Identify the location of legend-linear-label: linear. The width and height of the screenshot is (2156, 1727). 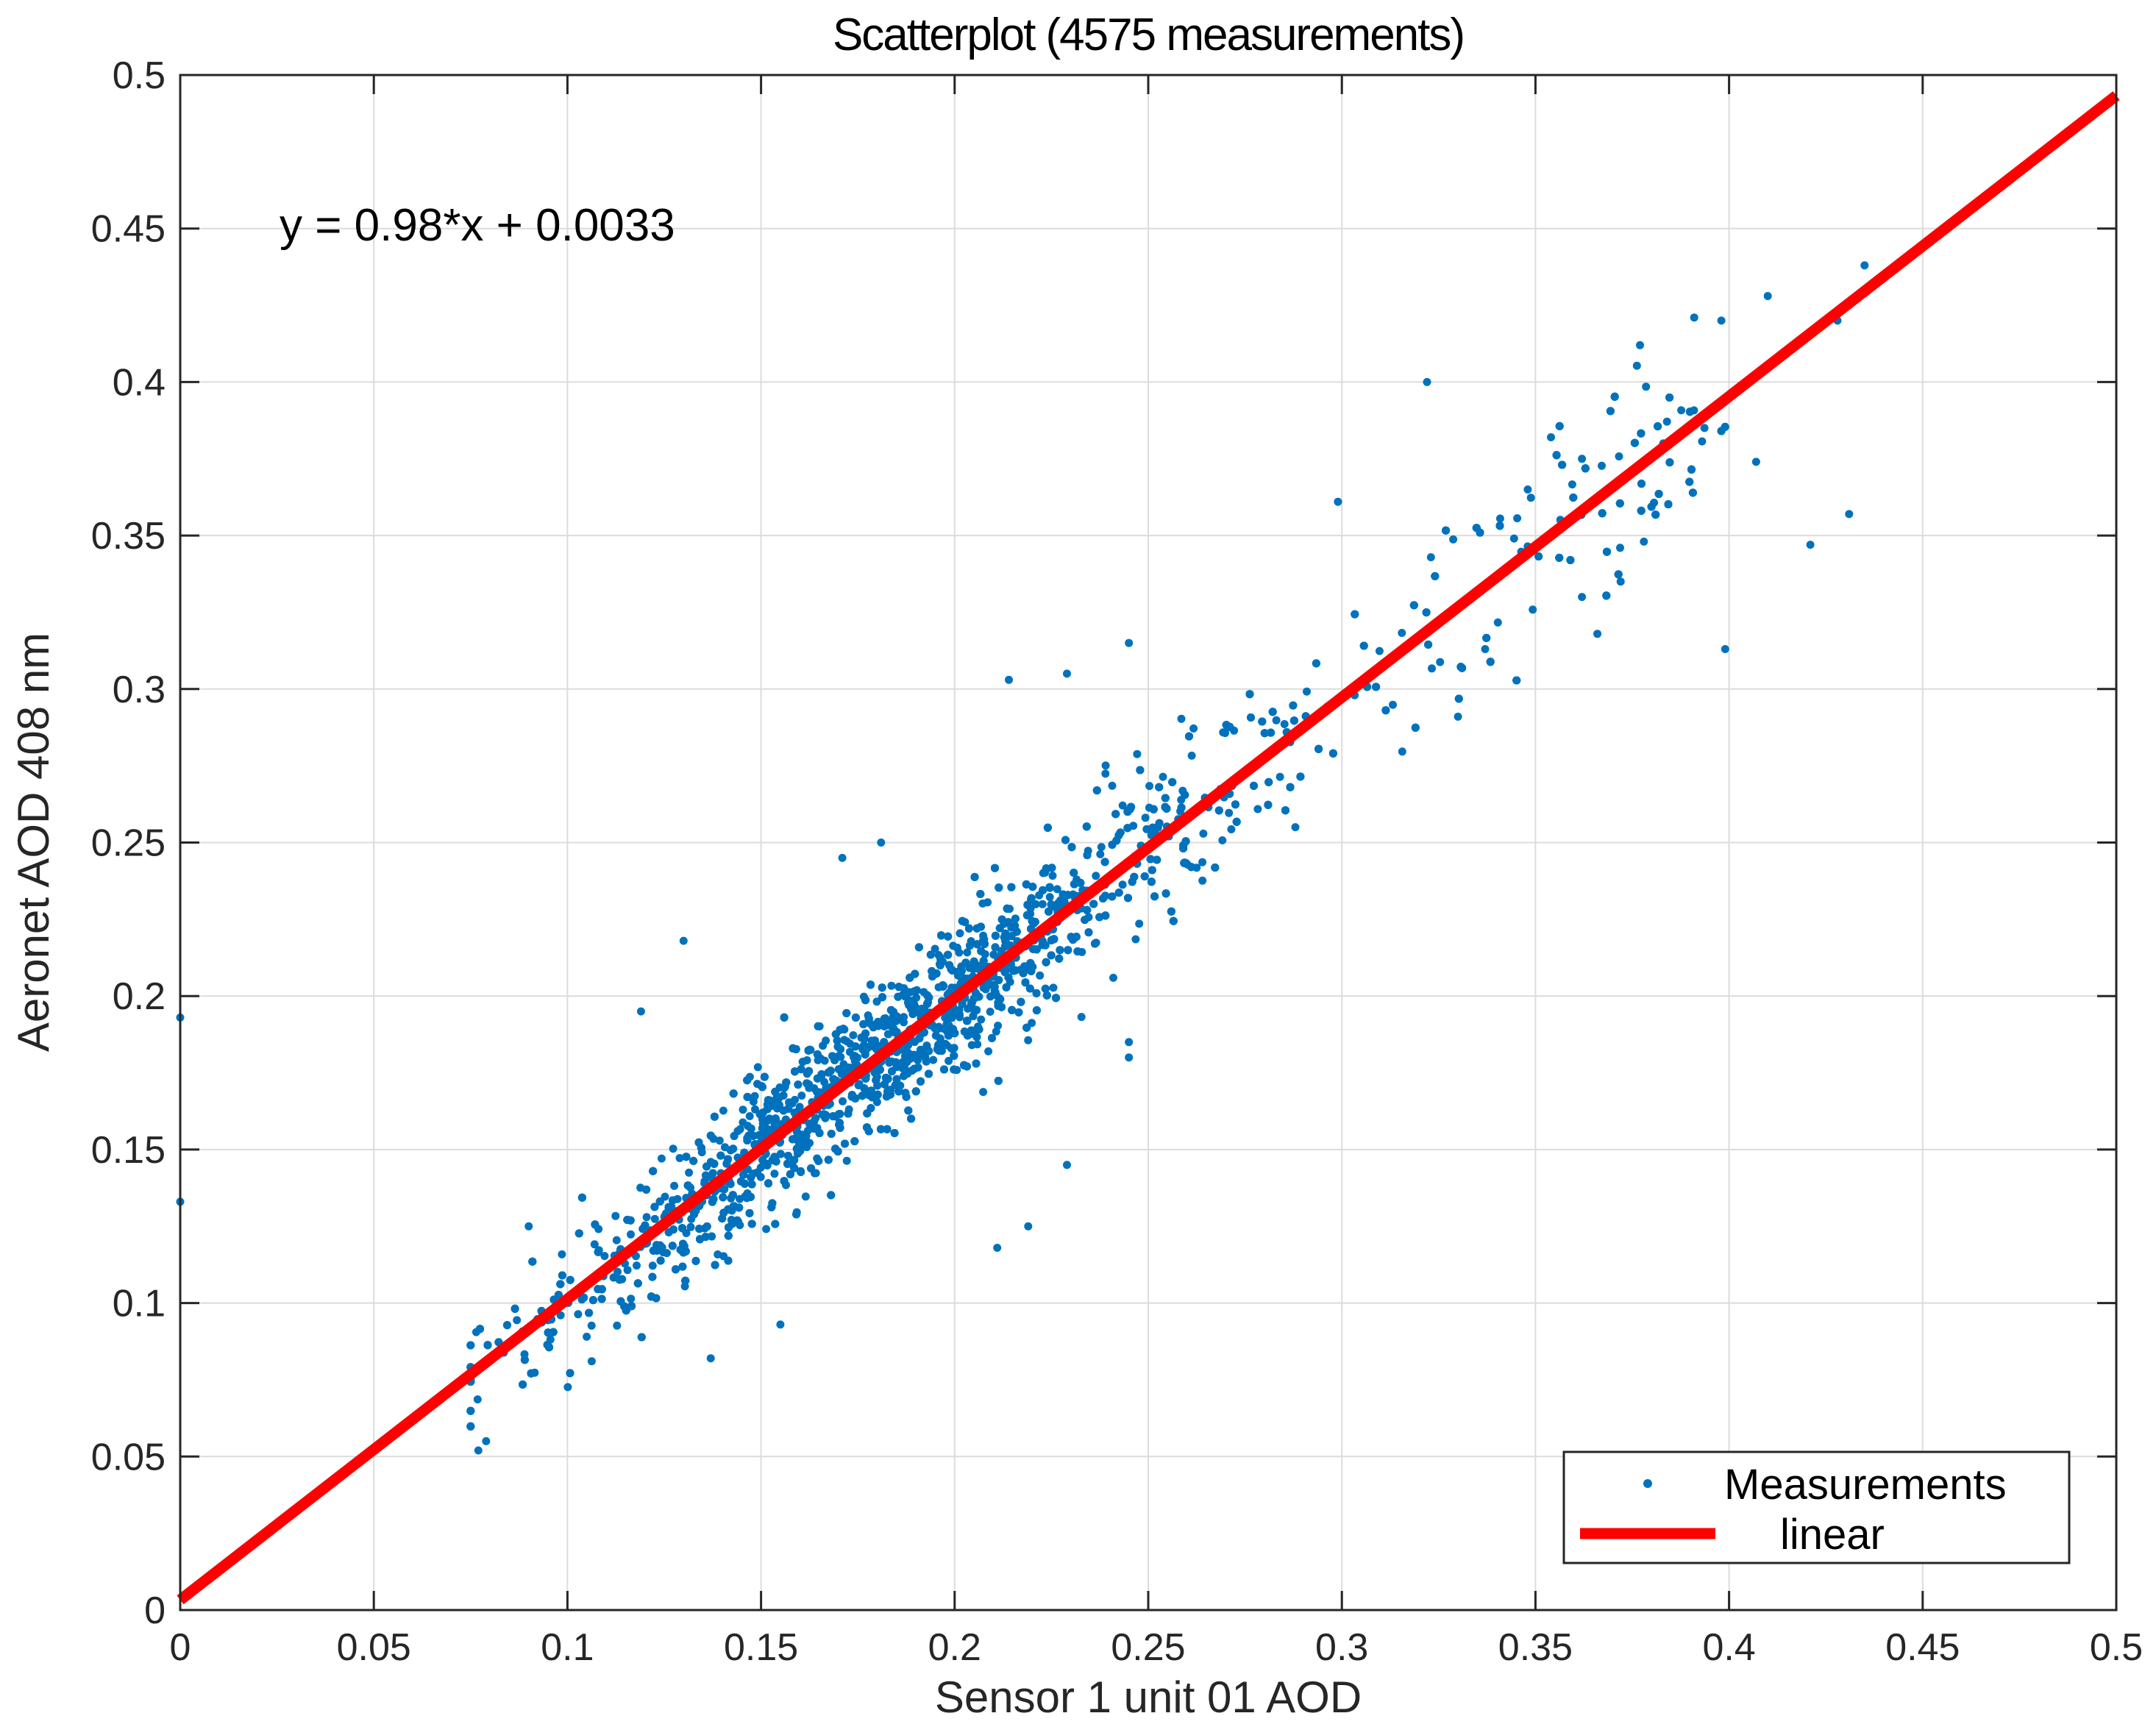
(1833, 1535).